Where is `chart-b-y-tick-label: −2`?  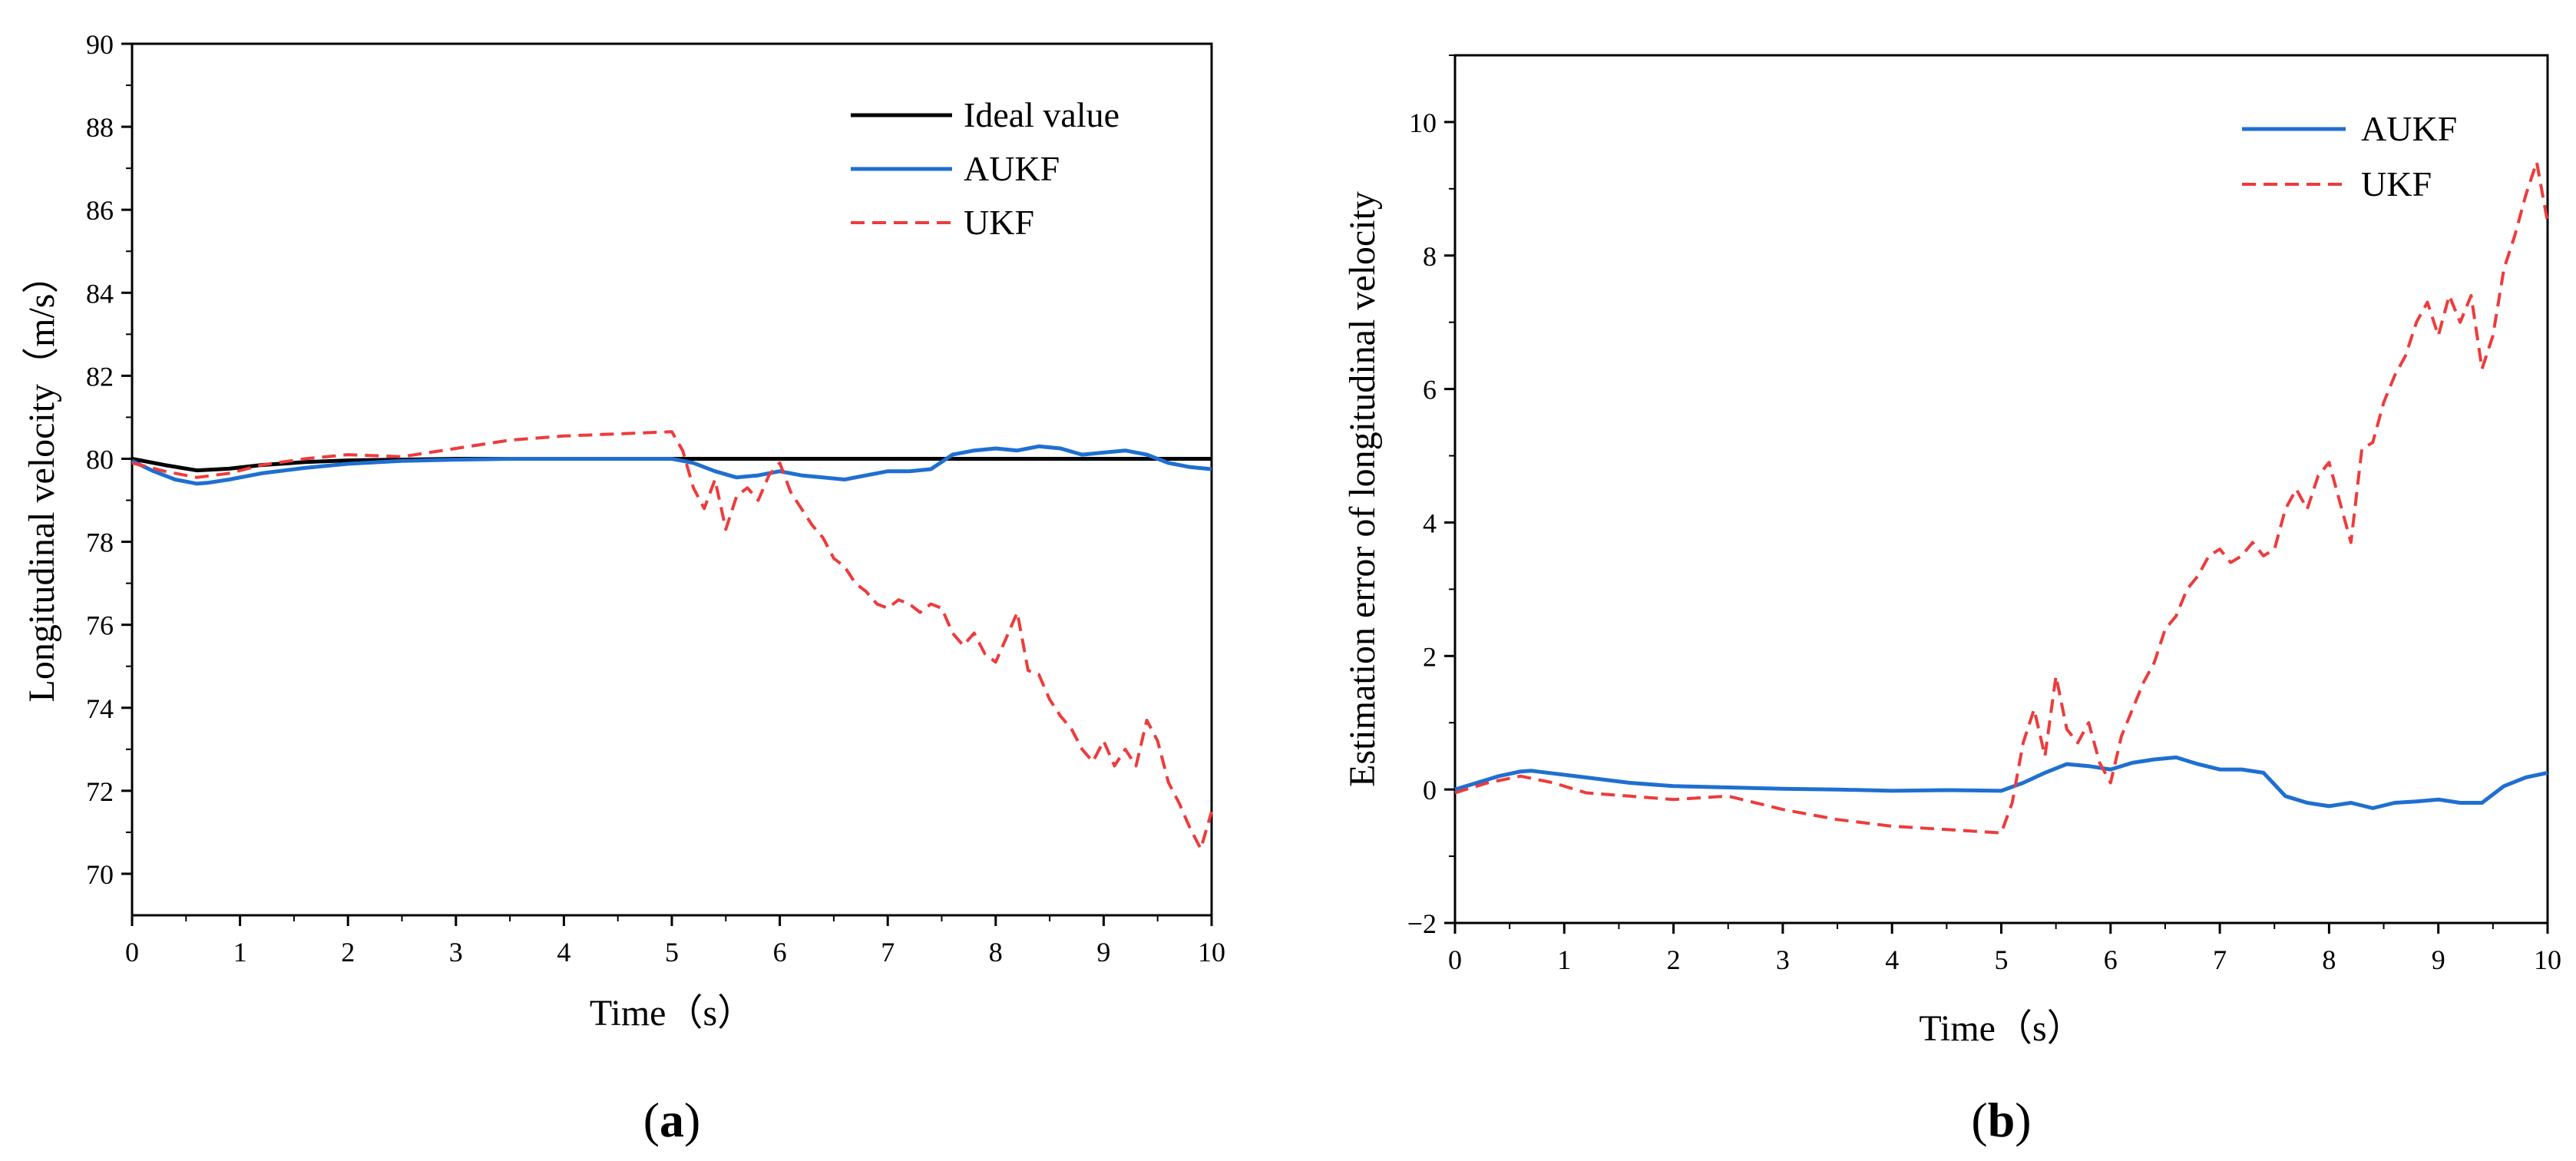 chart-b-y-tick-label: −2 is located at coordinates (1422, 924).